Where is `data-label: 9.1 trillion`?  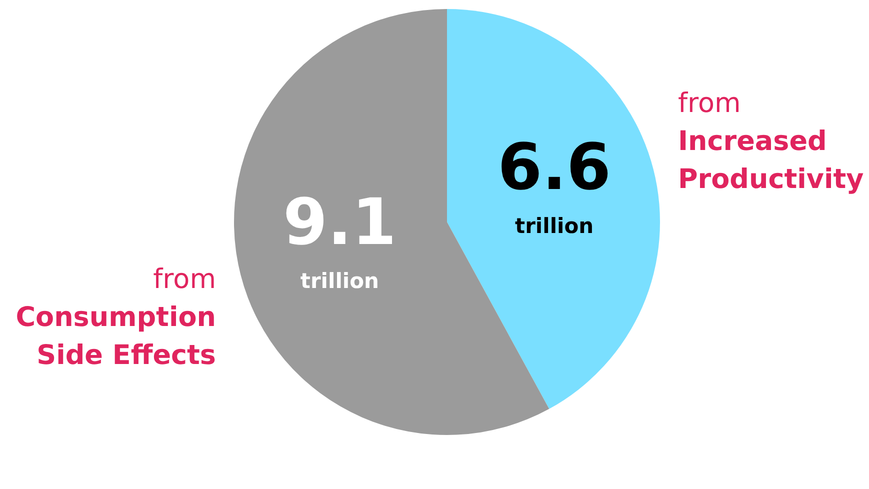 data-label: 9.1 trillion is located at coordinates (339, 239).